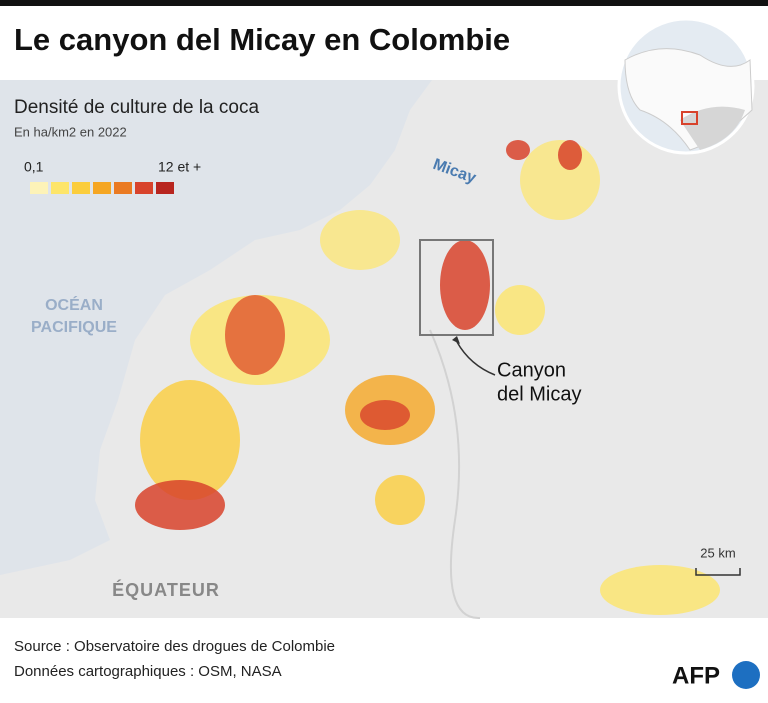 The width and height of the screenshot is (768, 703). I want to click on legend-title: Densité de culture de la coca, so click(136, 107).